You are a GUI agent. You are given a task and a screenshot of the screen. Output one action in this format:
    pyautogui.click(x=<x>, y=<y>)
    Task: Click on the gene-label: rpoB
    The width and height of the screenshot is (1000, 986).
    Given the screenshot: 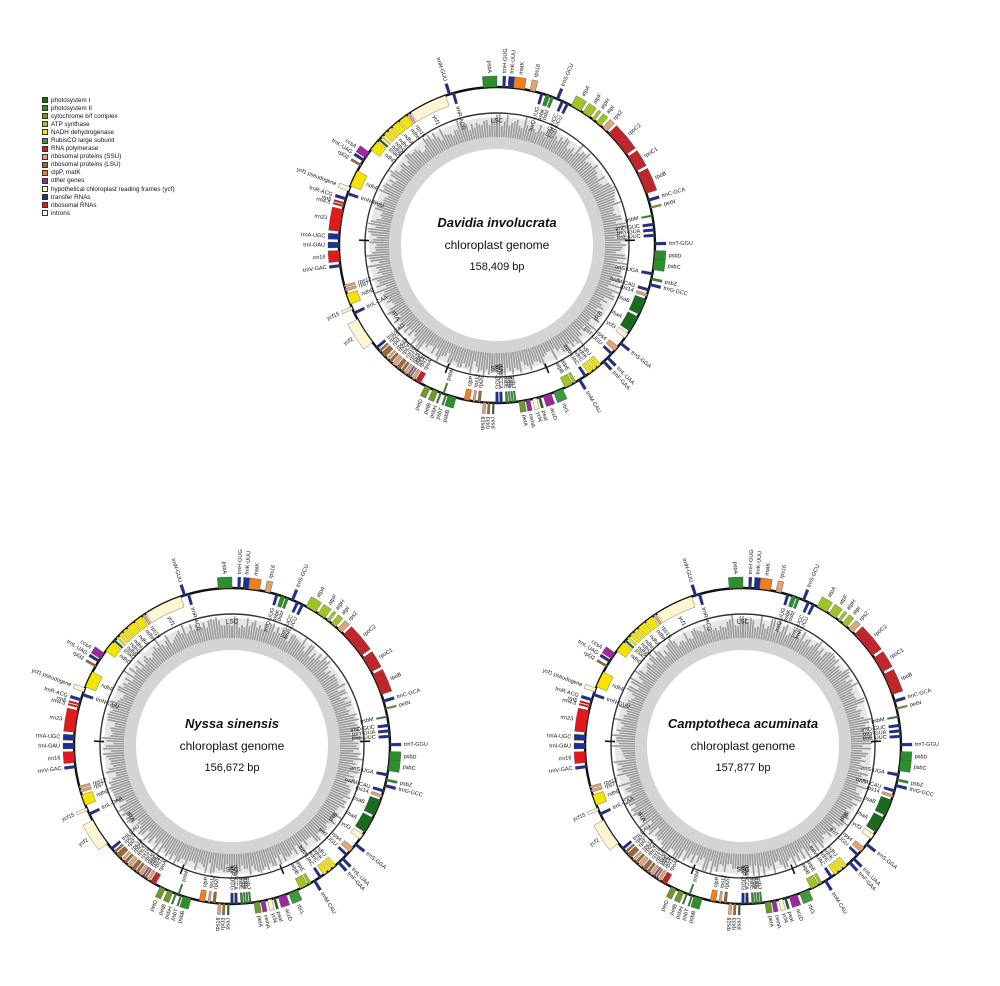 What is the action you would take?
    pyautogui.click(x=660, y=176)
    